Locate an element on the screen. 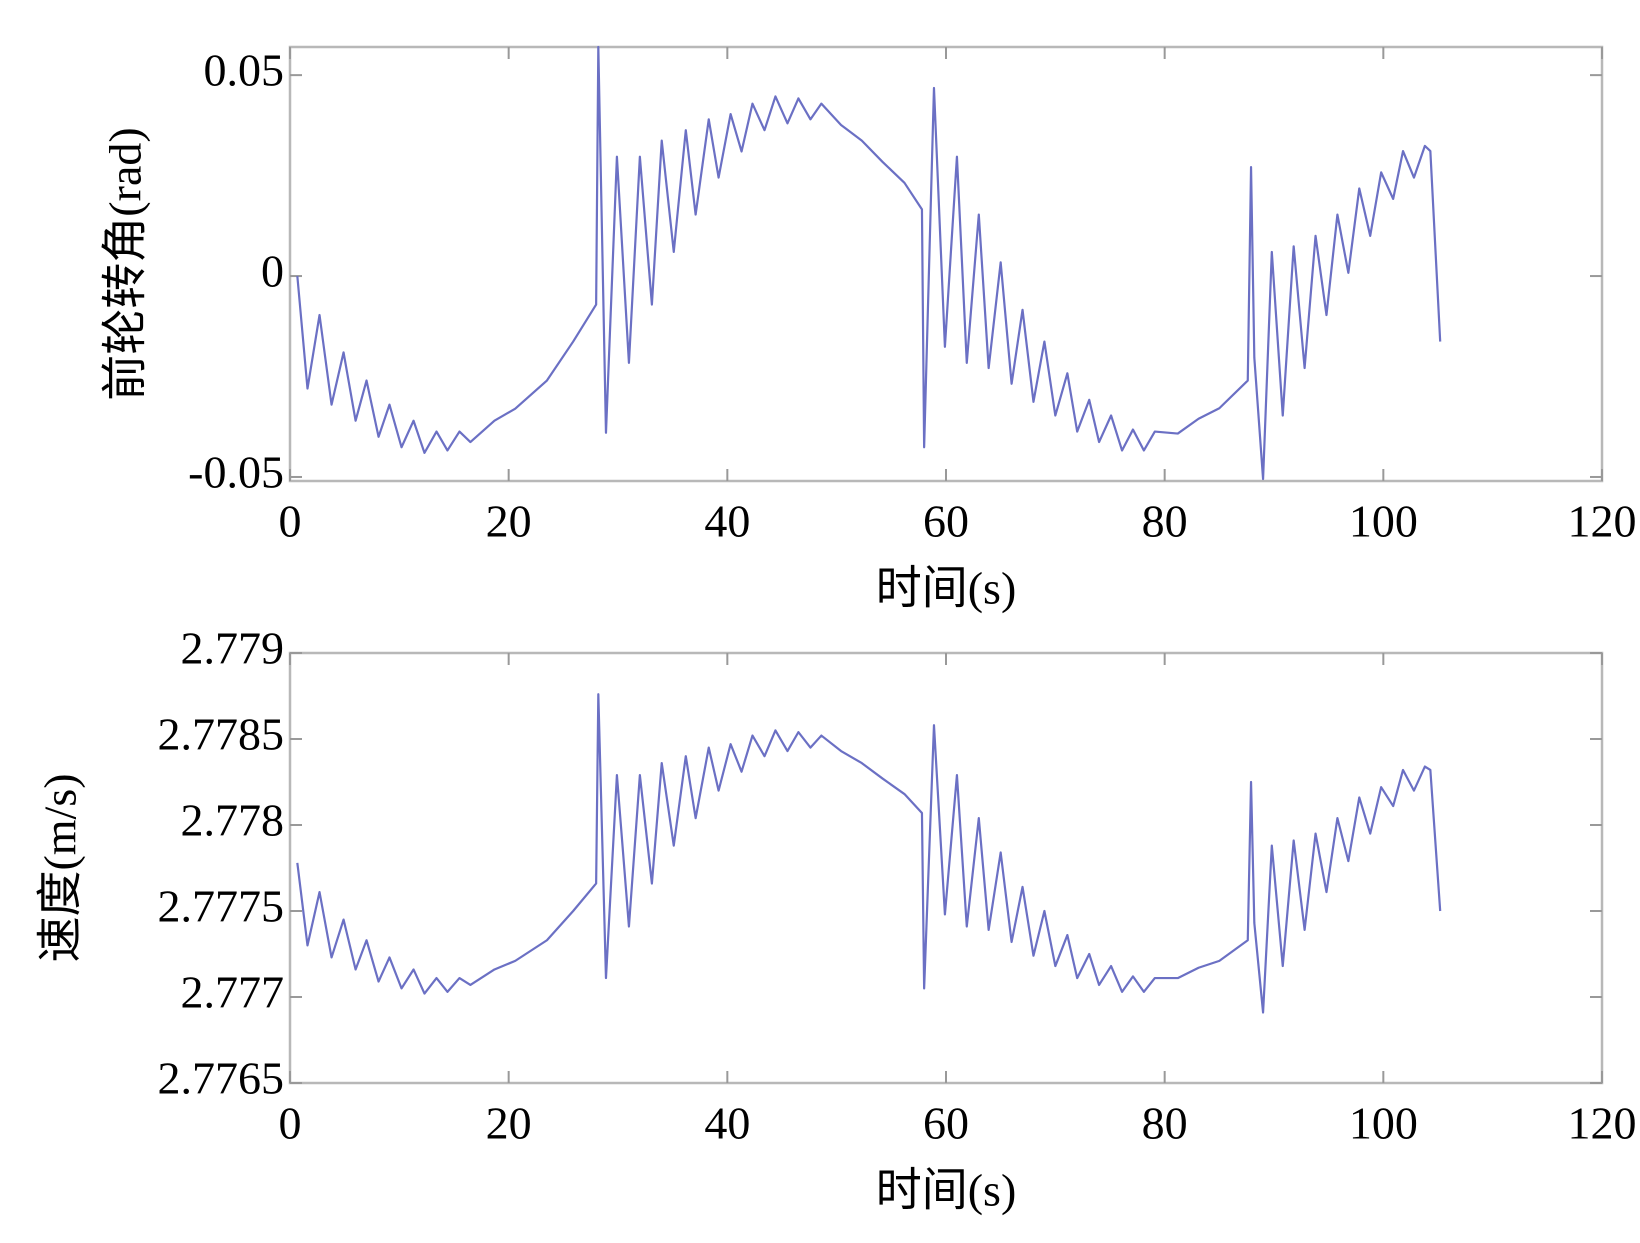 The width and height of the screenshot is (1640, 1243). y-tick-label: 2.7775 is located at coordinates (221, 906).